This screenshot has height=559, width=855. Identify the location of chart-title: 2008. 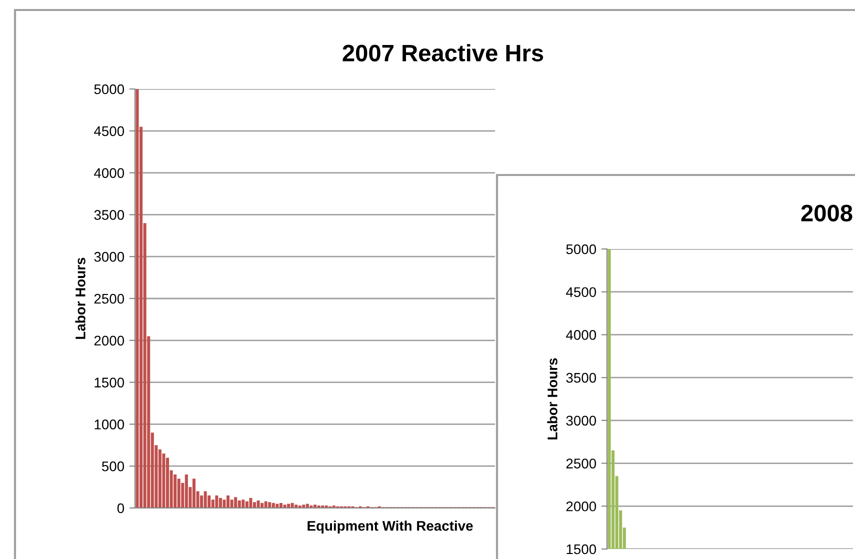
(826, 213).